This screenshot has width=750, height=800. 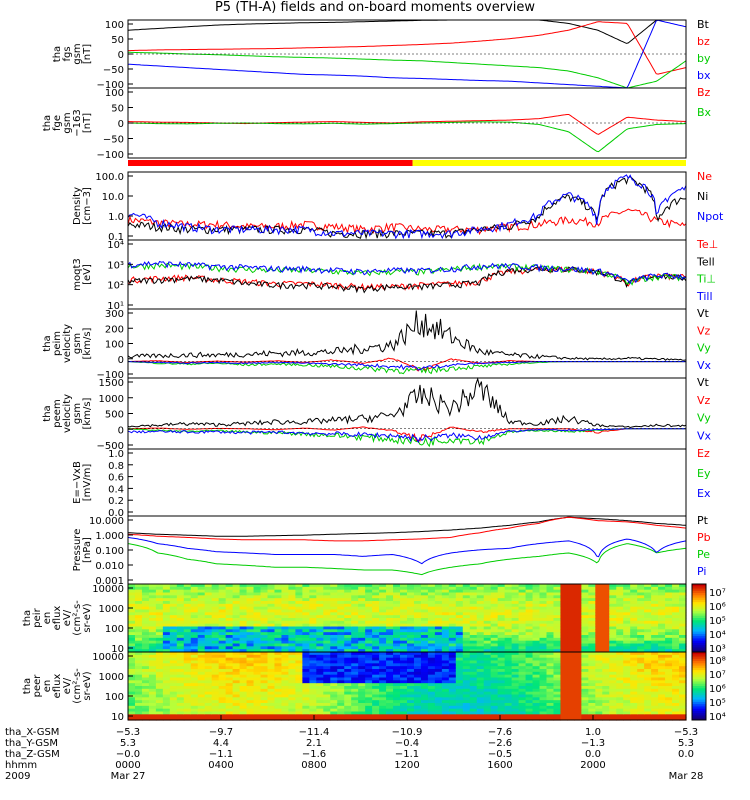 I want to click on colorbar-cell, so click(x=699, y=712).